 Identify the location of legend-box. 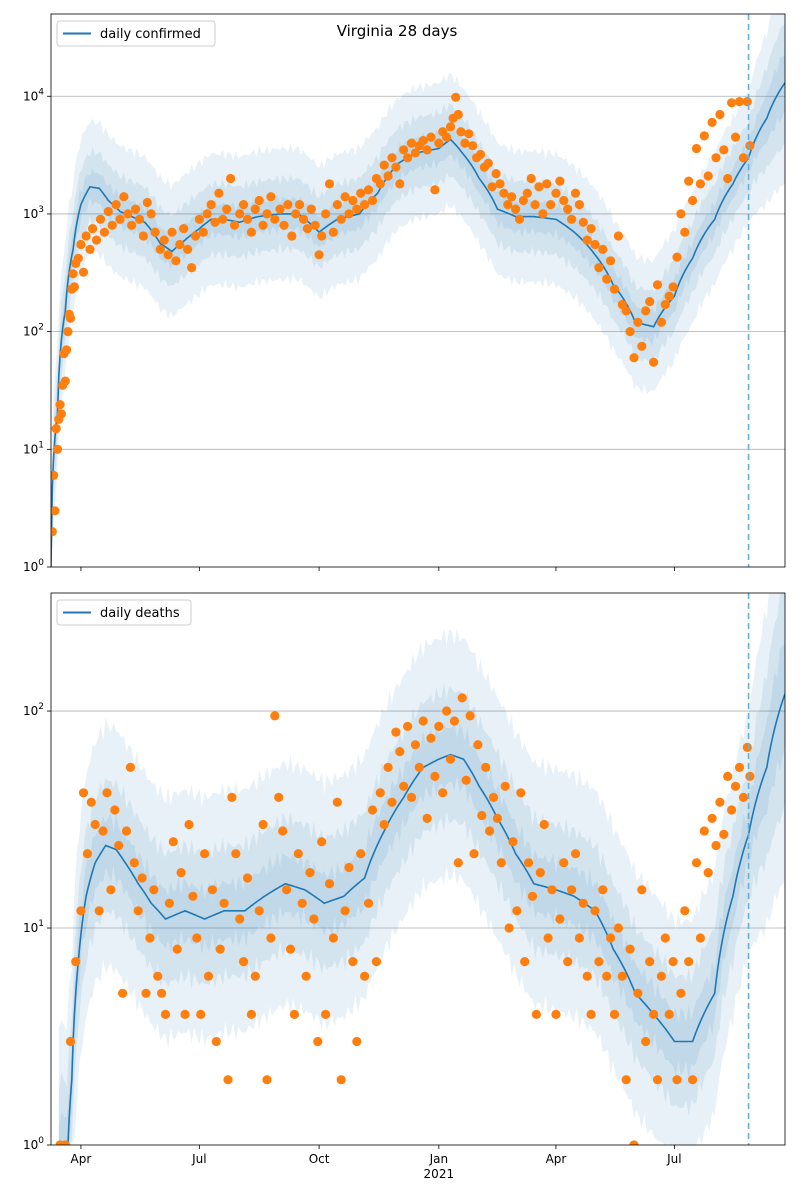
(136, 33).